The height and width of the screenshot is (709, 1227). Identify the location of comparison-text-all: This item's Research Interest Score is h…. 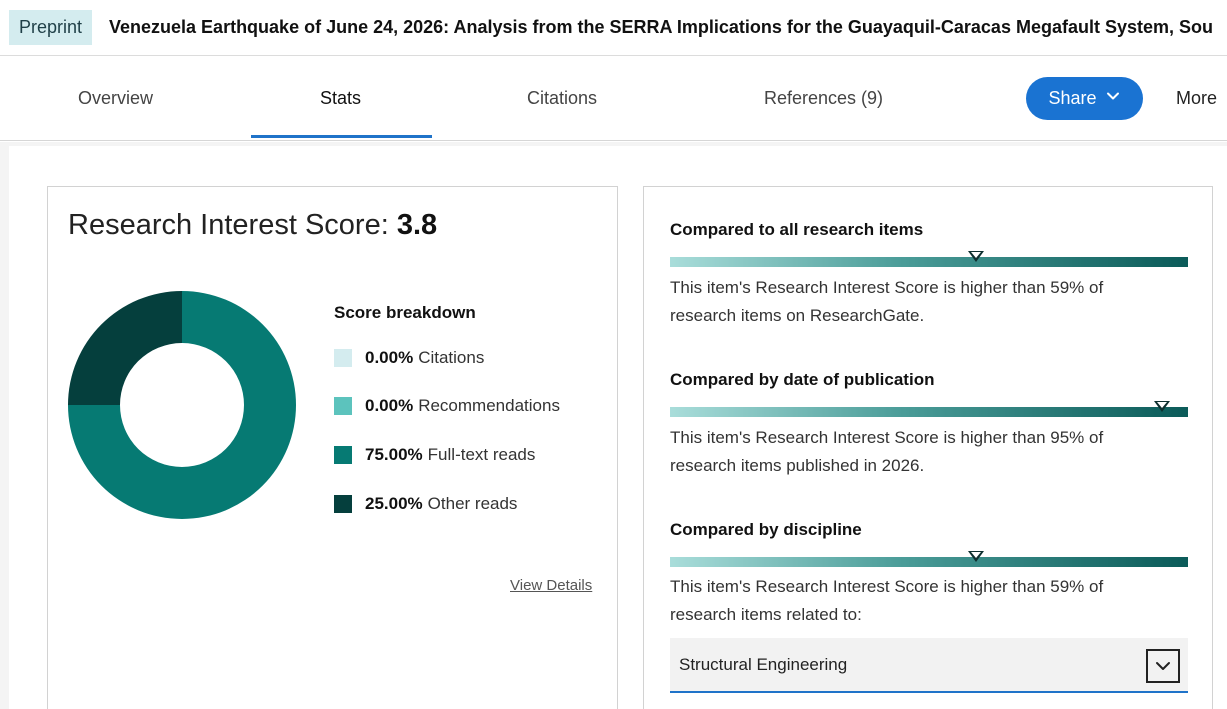
(887, 301).